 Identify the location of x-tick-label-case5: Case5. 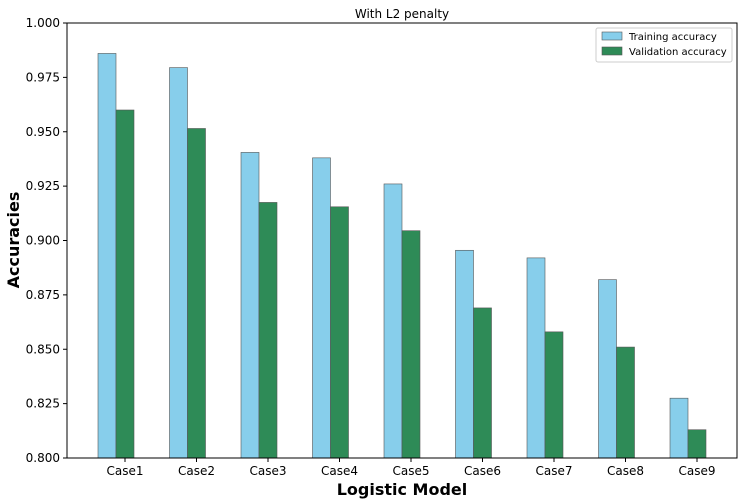
(410, 471).